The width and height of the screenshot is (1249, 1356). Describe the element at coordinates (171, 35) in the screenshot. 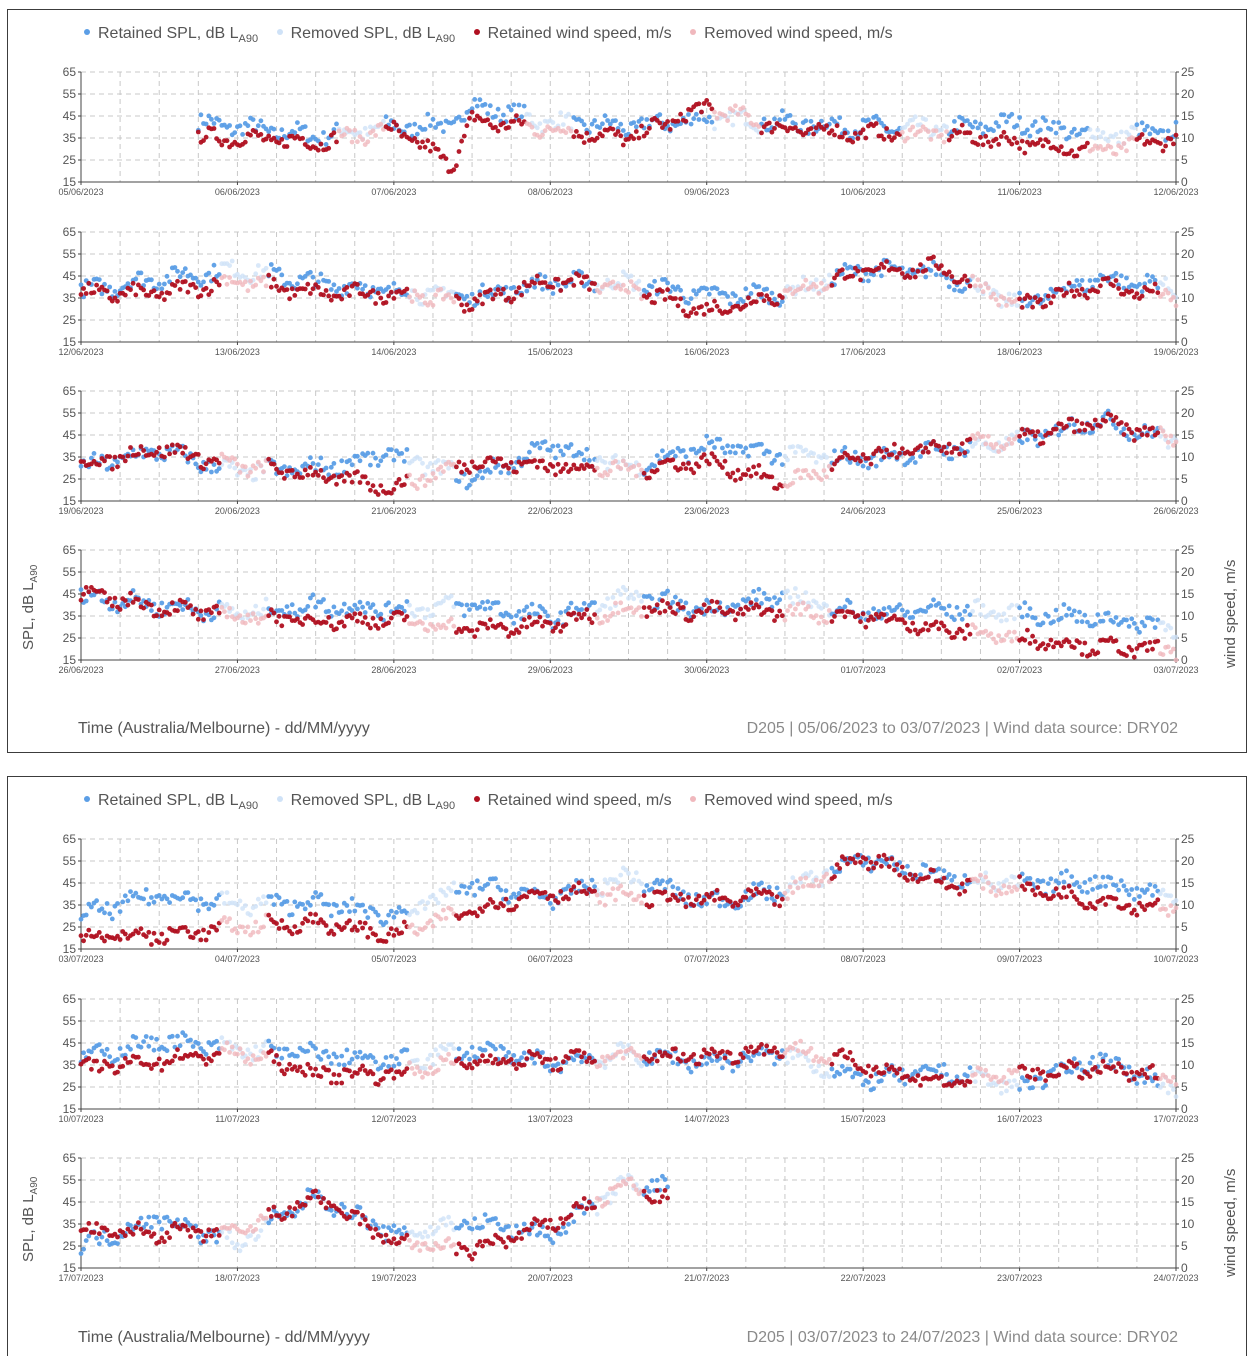

I see `legend-item-retained-spl: Retained SPL, dB LA90` at that location.